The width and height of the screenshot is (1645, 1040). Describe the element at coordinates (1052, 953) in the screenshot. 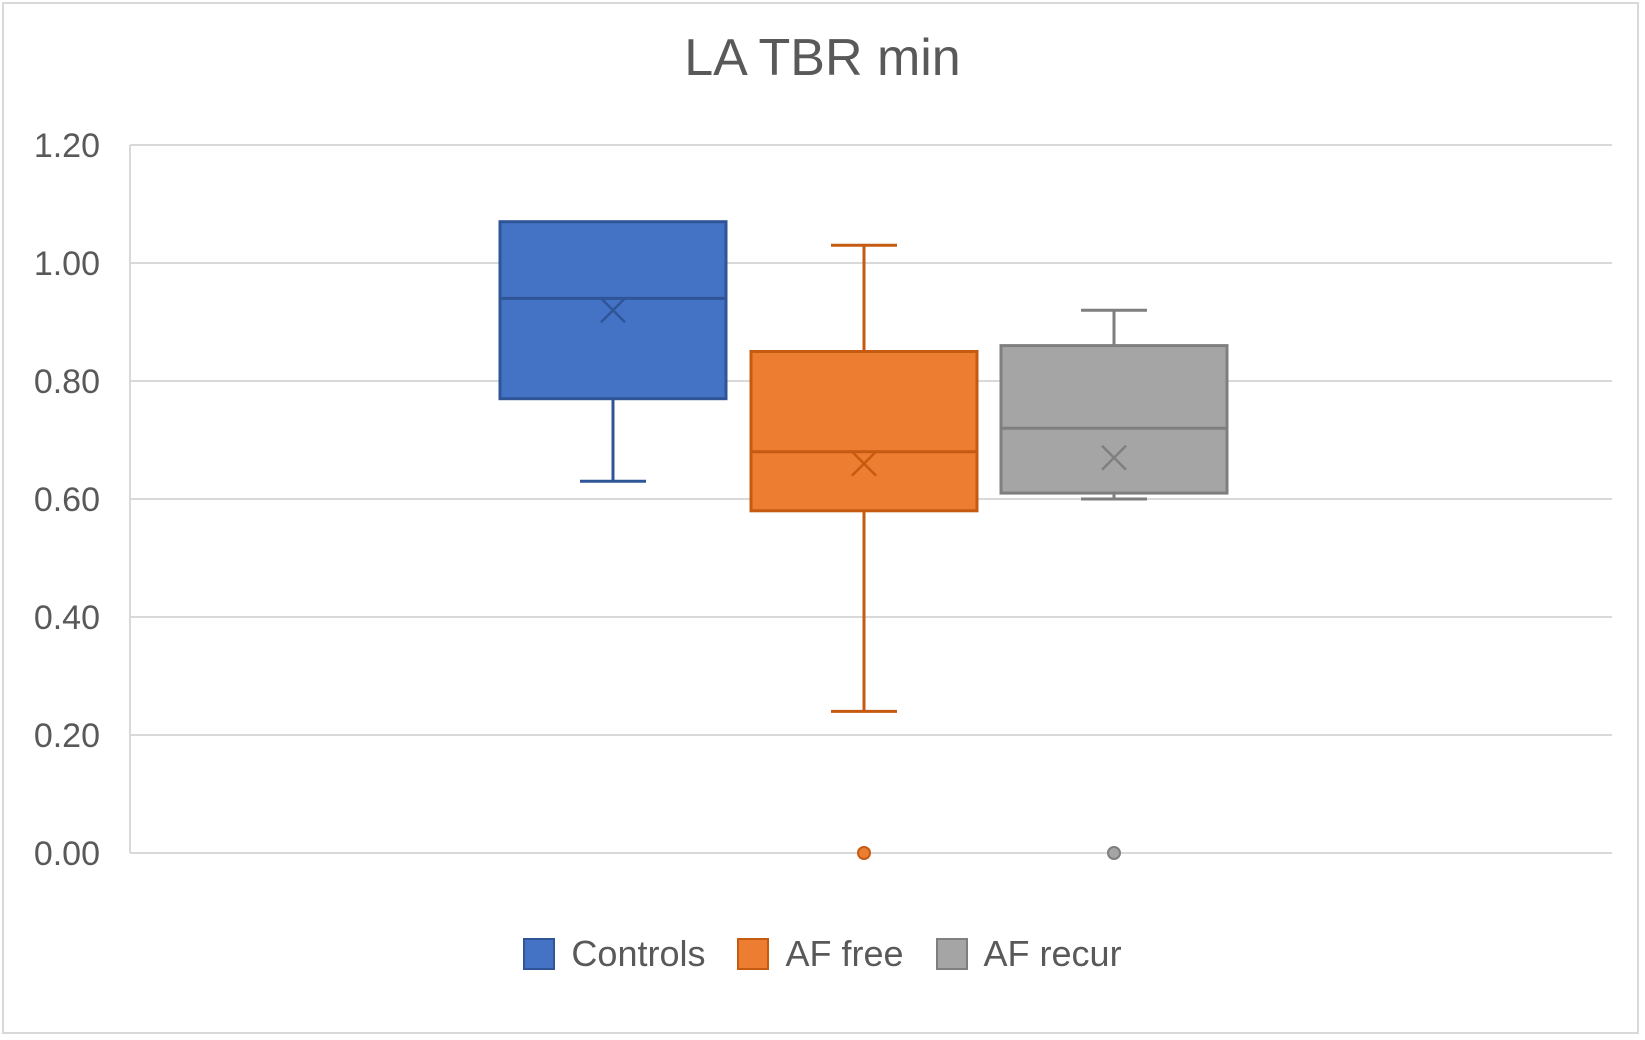

I see `legend-label: AF recur` at that location.